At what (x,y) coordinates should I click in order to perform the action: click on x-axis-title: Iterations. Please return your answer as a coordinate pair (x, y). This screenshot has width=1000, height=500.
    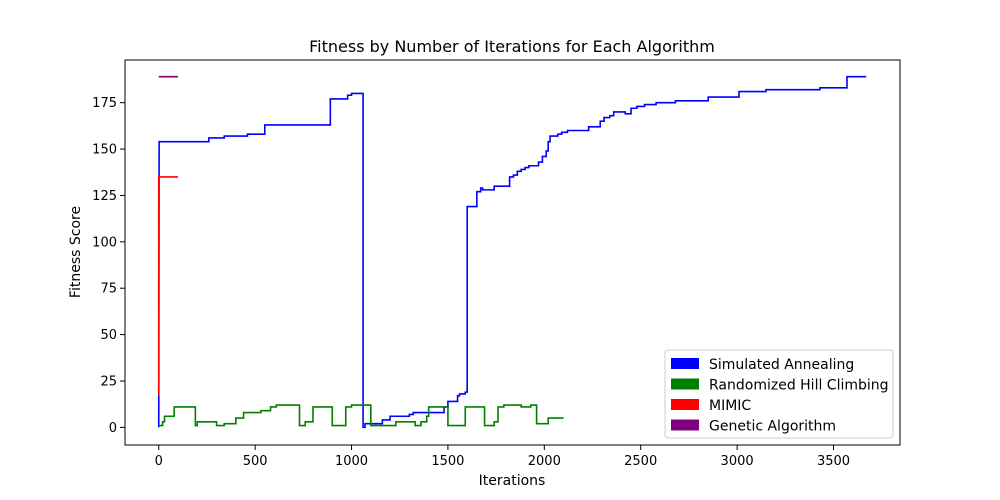
    Looking at the image, I should click on (512, 481).